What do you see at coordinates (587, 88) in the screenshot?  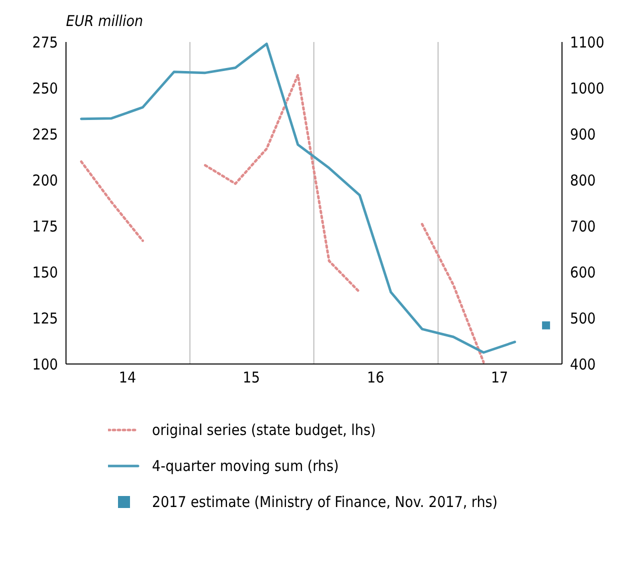 I see `y2-tick-label: 1000` at bounding box center [587, 88].